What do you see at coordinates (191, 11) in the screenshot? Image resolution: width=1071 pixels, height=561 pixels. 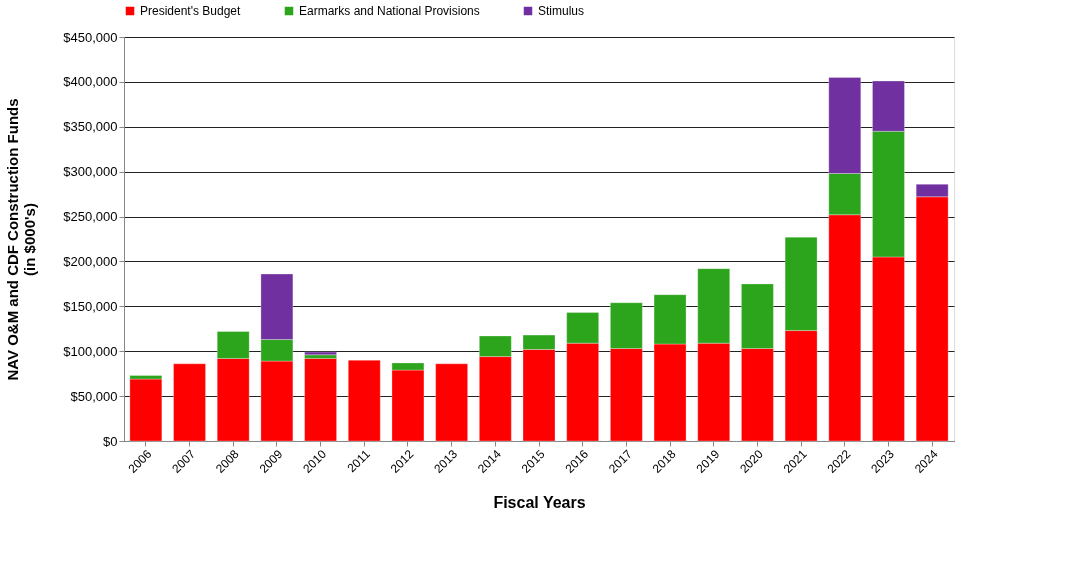 I see `legend-label: President's Budget` at bounding box center [191, 11].